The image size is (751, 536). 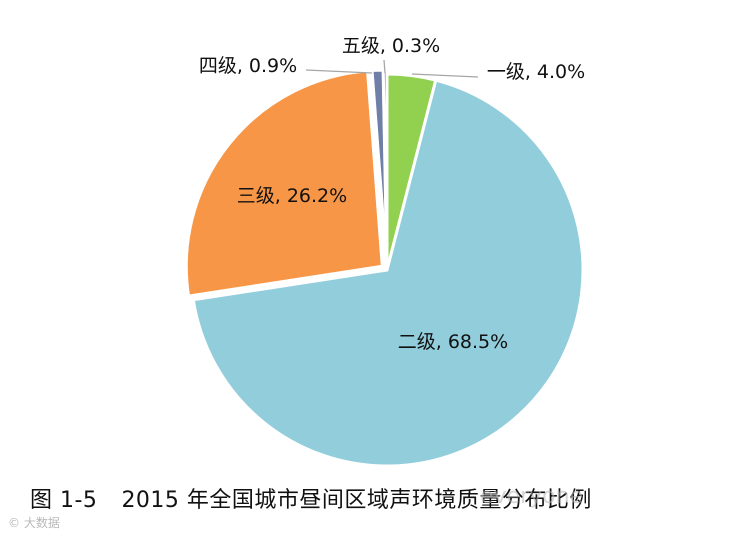 What do you see at coordinates (356, 500) in the screenshot?
I see `figure-title: 2015 年全国城市昼间区域声环境质量分布比例` at bounding box center [356, 500].